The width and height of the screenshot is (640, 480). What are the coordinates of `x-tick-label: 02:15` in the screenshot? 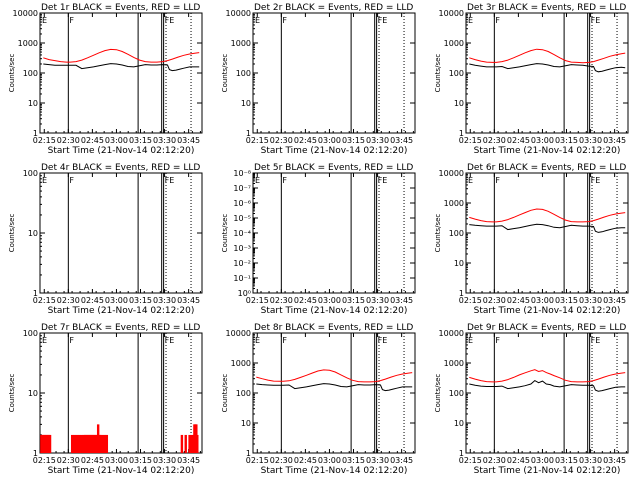 It's located at (257, 460).